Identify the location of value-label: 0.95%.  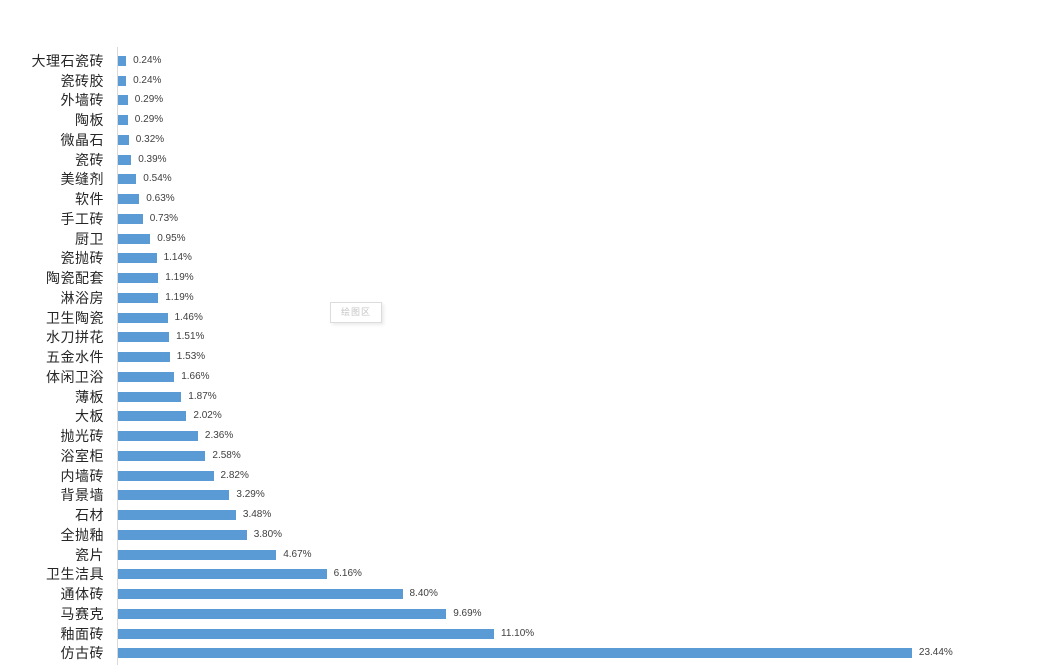
(171, 238).